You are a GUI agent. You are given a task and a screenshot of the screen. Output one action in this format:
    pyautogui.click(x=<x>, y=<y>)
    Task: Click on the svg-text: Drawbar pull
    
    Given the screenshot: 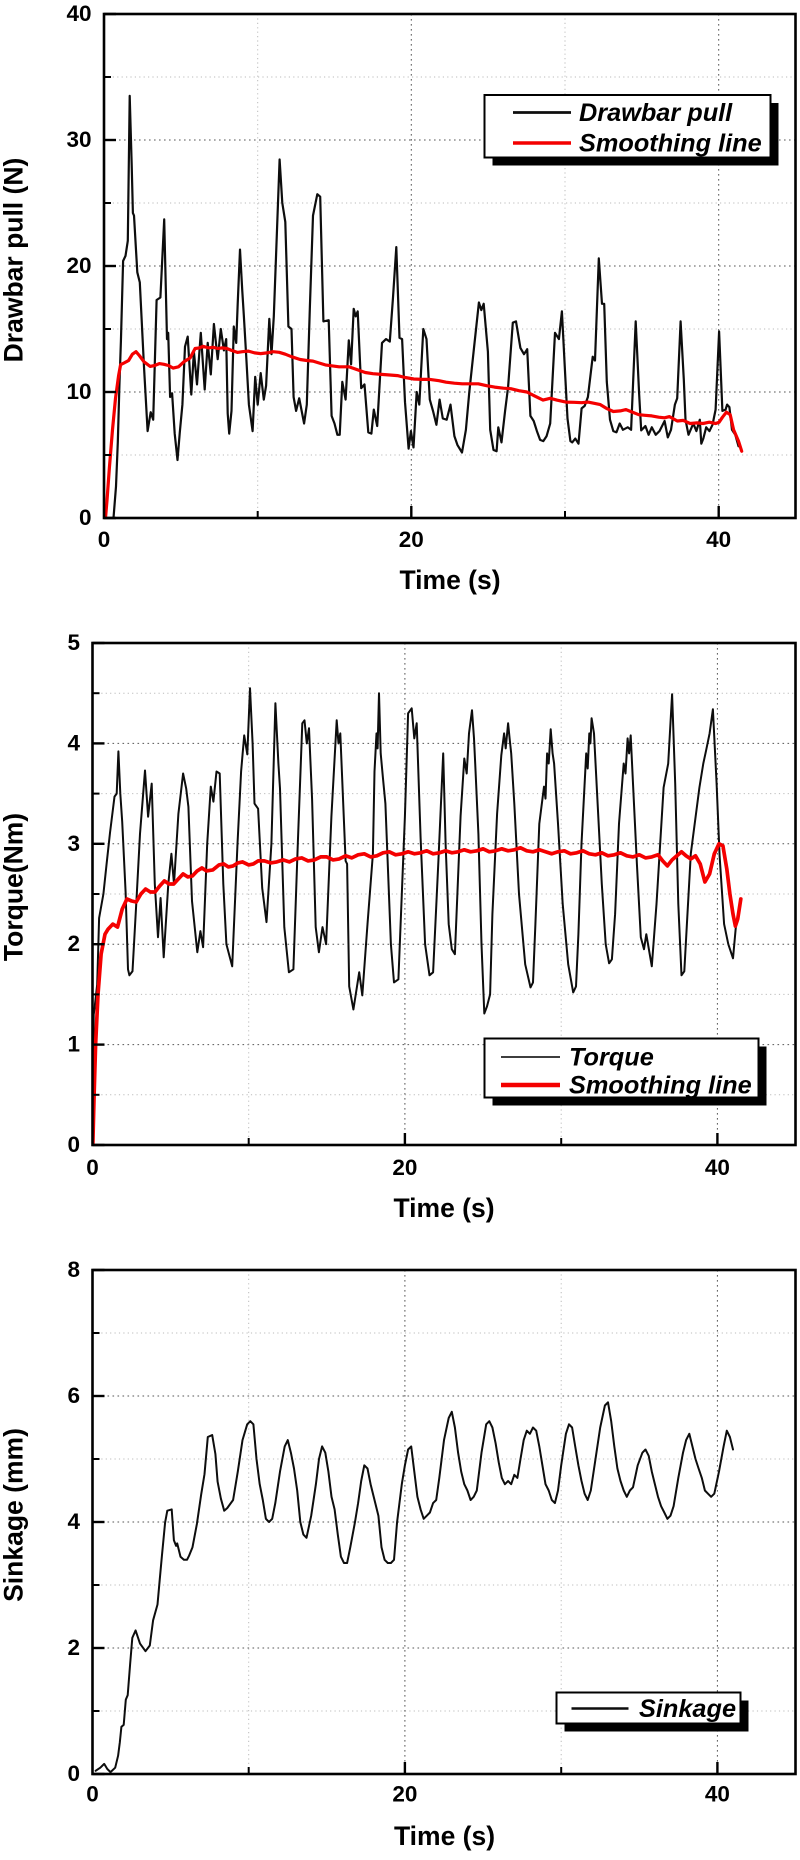 What is the action you would take?
    pyautogui.click(x=656, y=113)
    